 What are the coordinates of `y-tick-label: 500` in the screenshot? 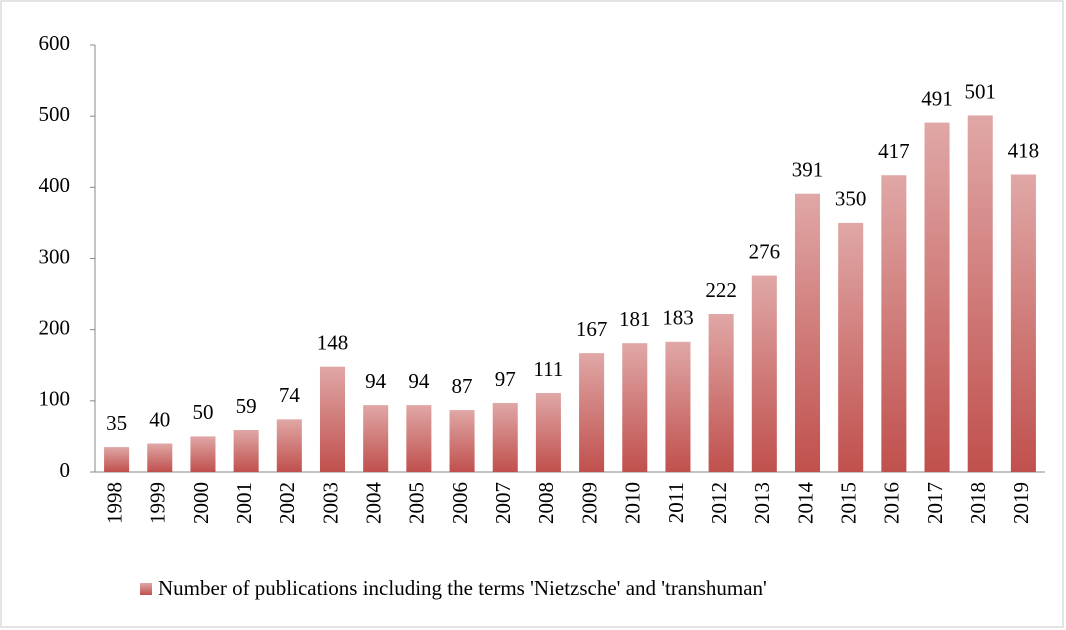 It's located at (55, 114).